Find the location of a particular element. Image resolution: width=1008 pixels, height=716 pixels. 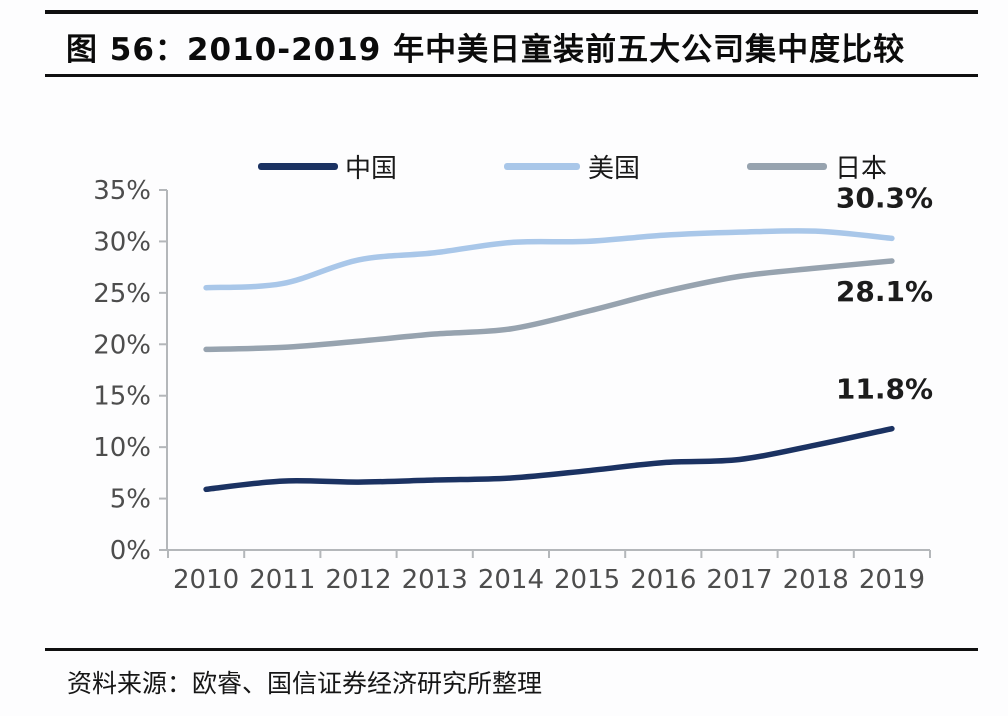

x-tick-label: 2017 is located at coordinates (739, 580).